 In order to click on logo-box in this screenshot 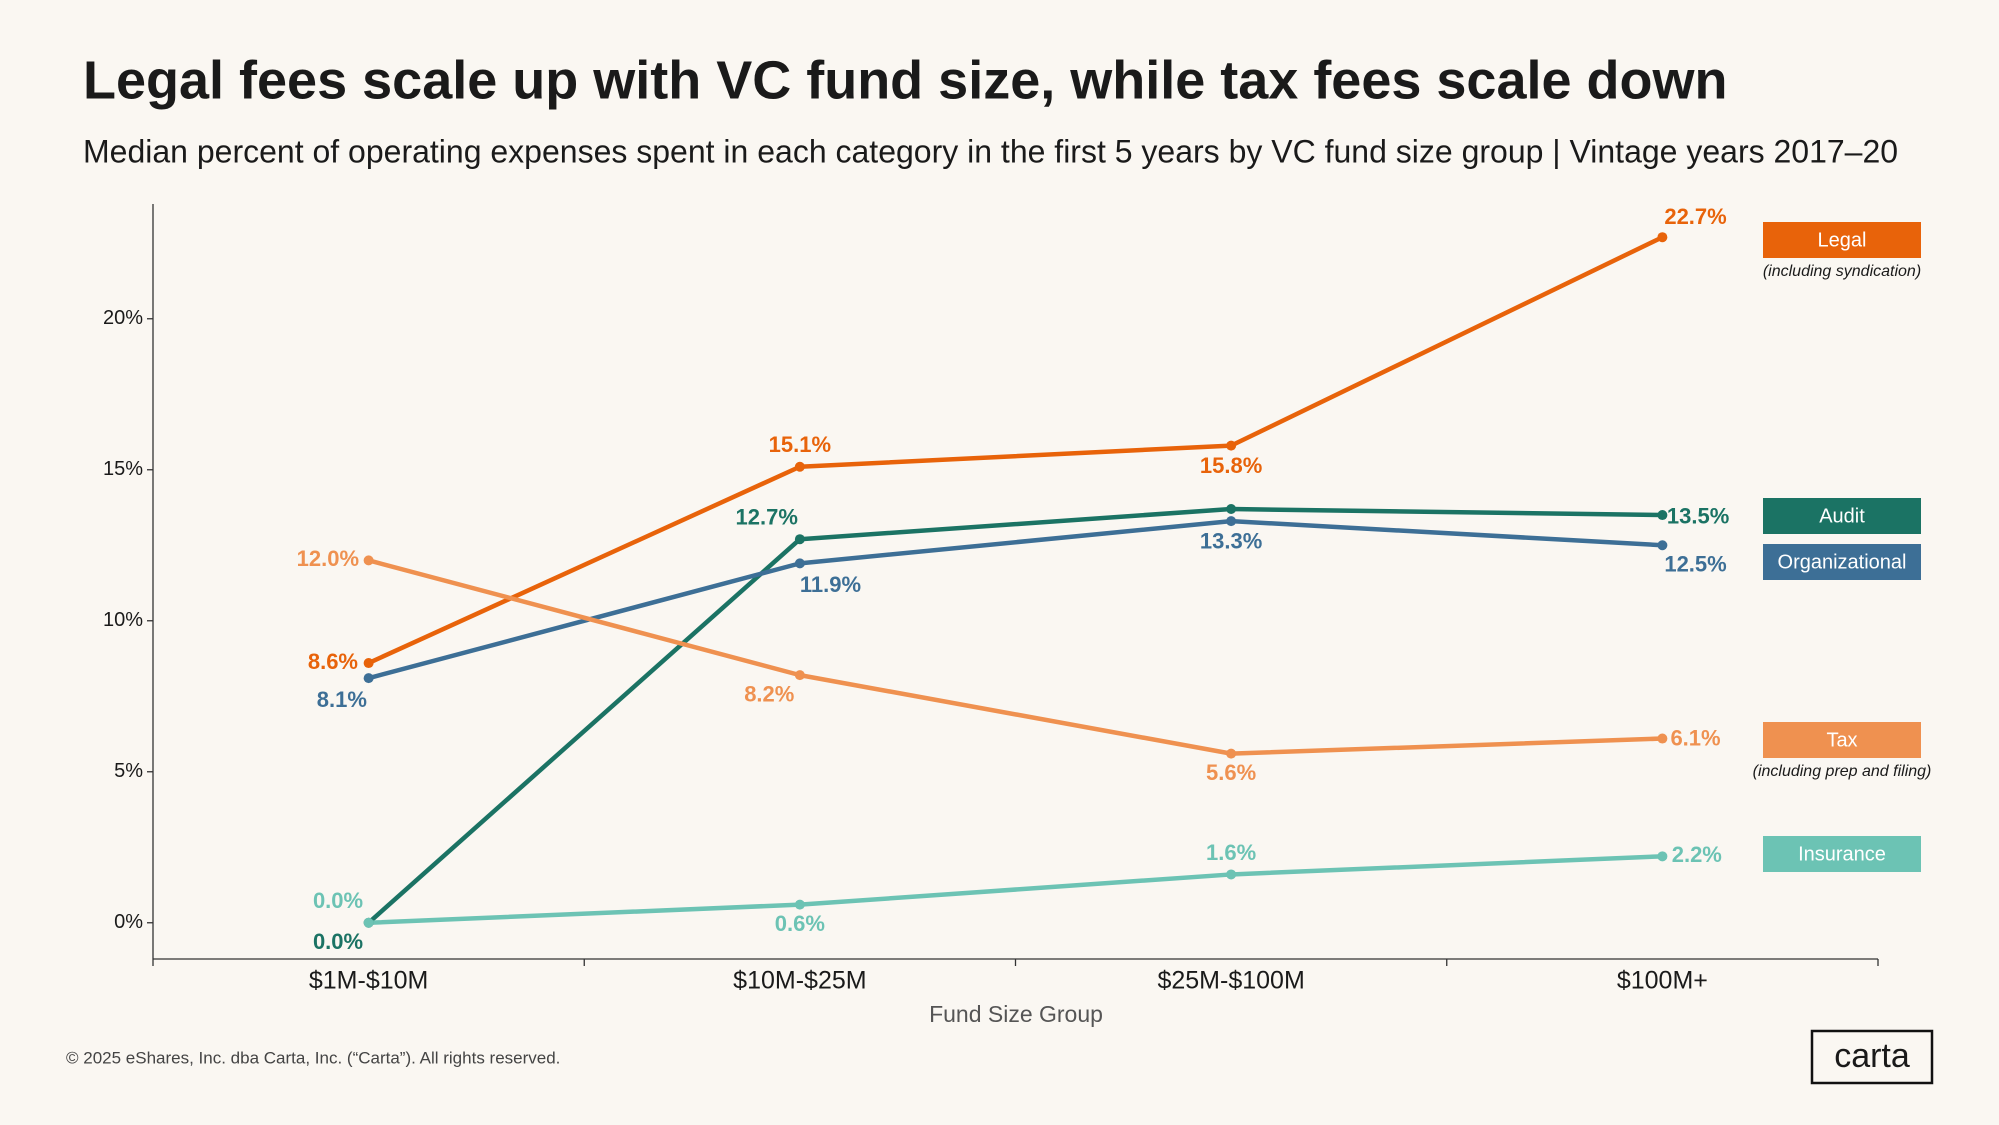, I will do `click(1872, 1057)`.